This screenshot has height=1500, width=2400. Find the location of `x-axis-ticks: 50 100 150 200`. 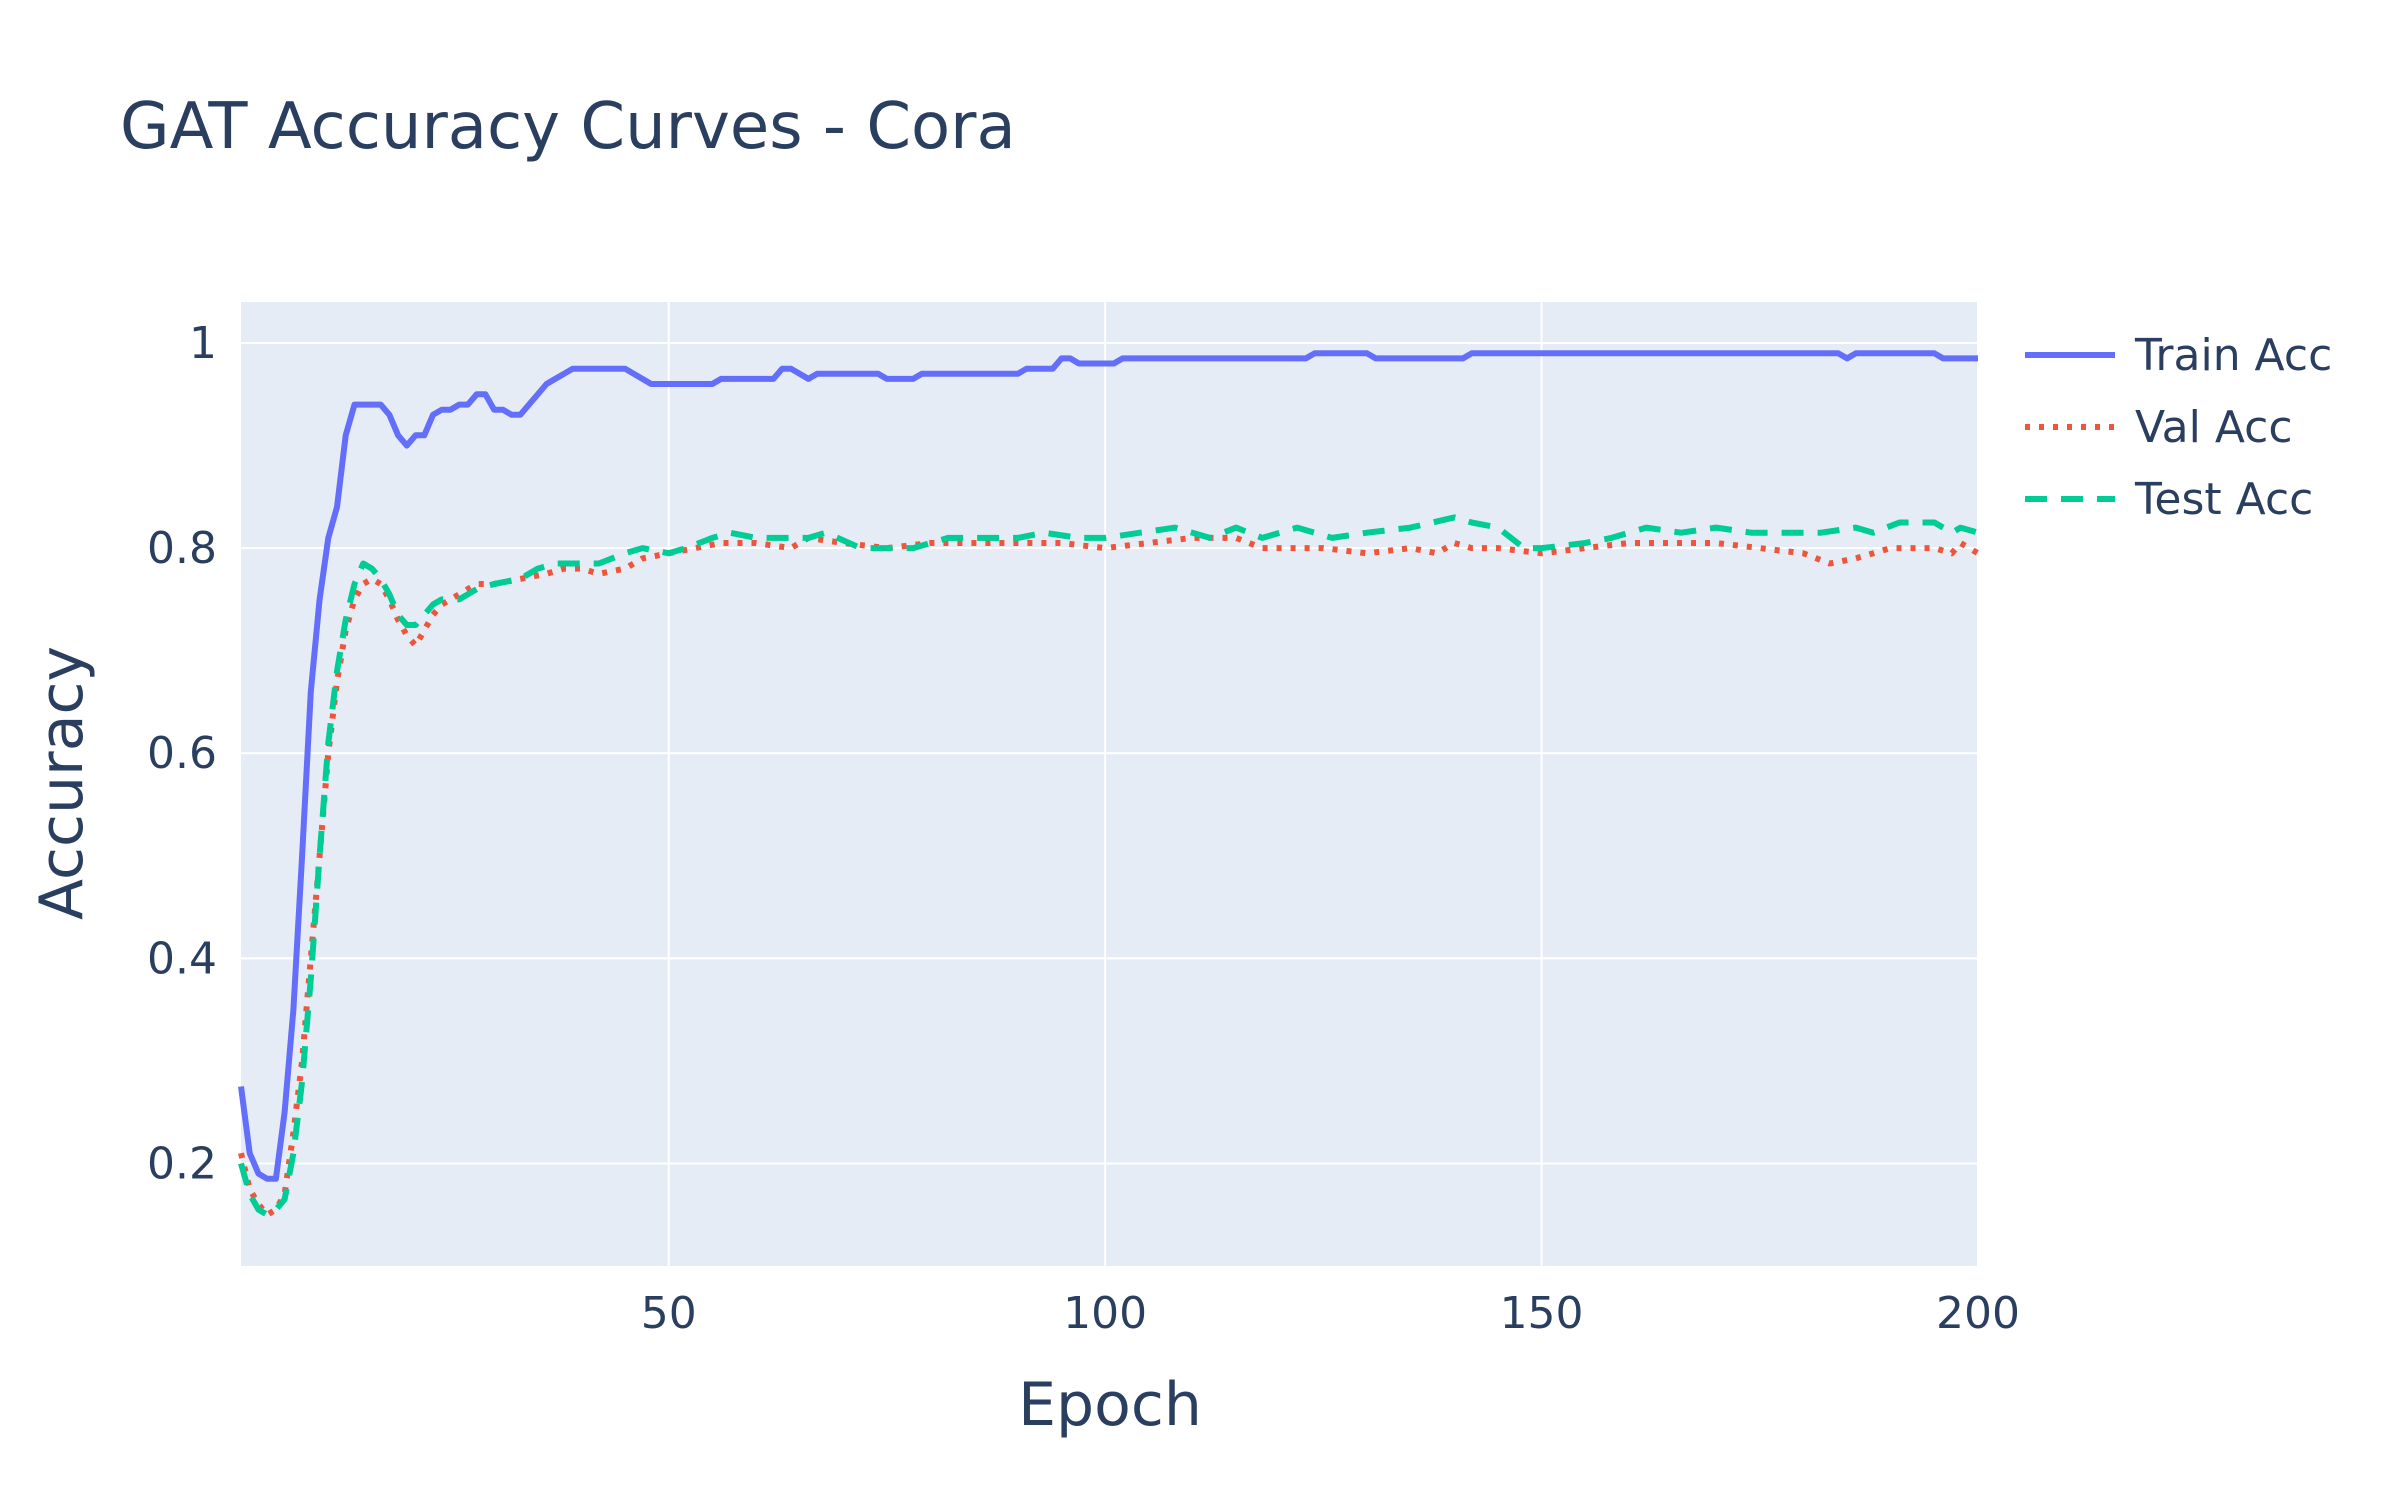

x-axis-ticks: 50 100 150 200 is located at coordinates (1330, 1313).